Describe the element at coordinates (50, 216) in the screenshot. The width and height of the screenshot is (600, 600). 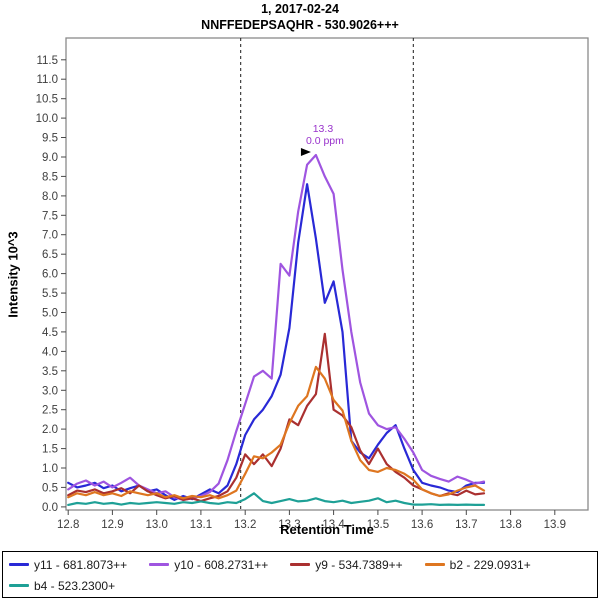
I see `y-tick-label: 7.5` at that location.